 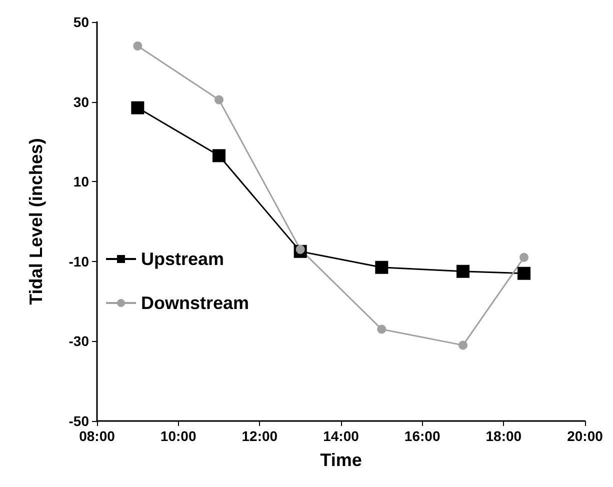 I want to click on x-tick-label: 10:00, so click(x=178, y=436).